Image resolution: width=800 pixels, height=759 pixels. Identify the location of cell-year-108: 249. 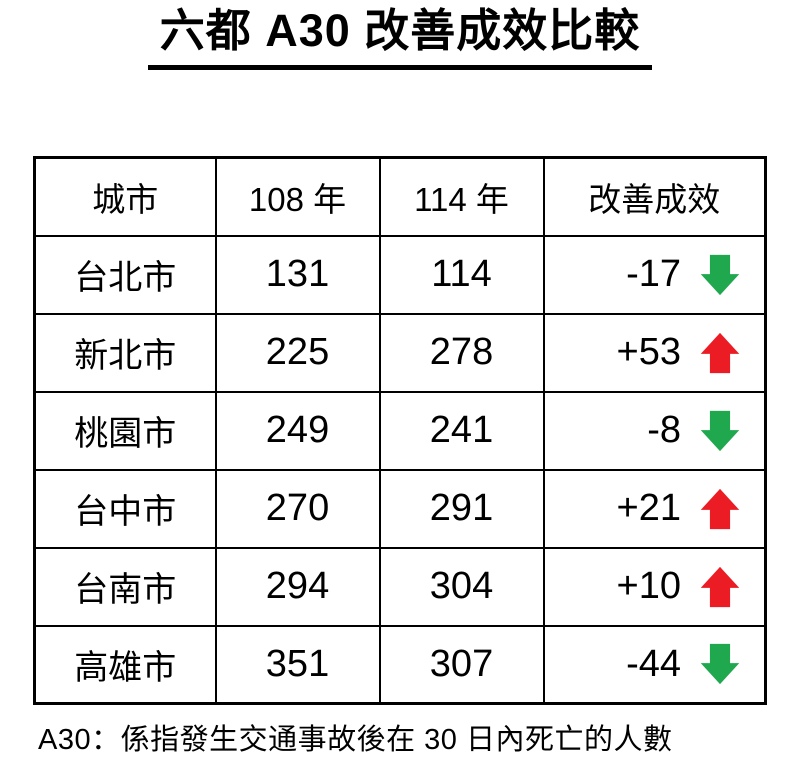
(297, 430).